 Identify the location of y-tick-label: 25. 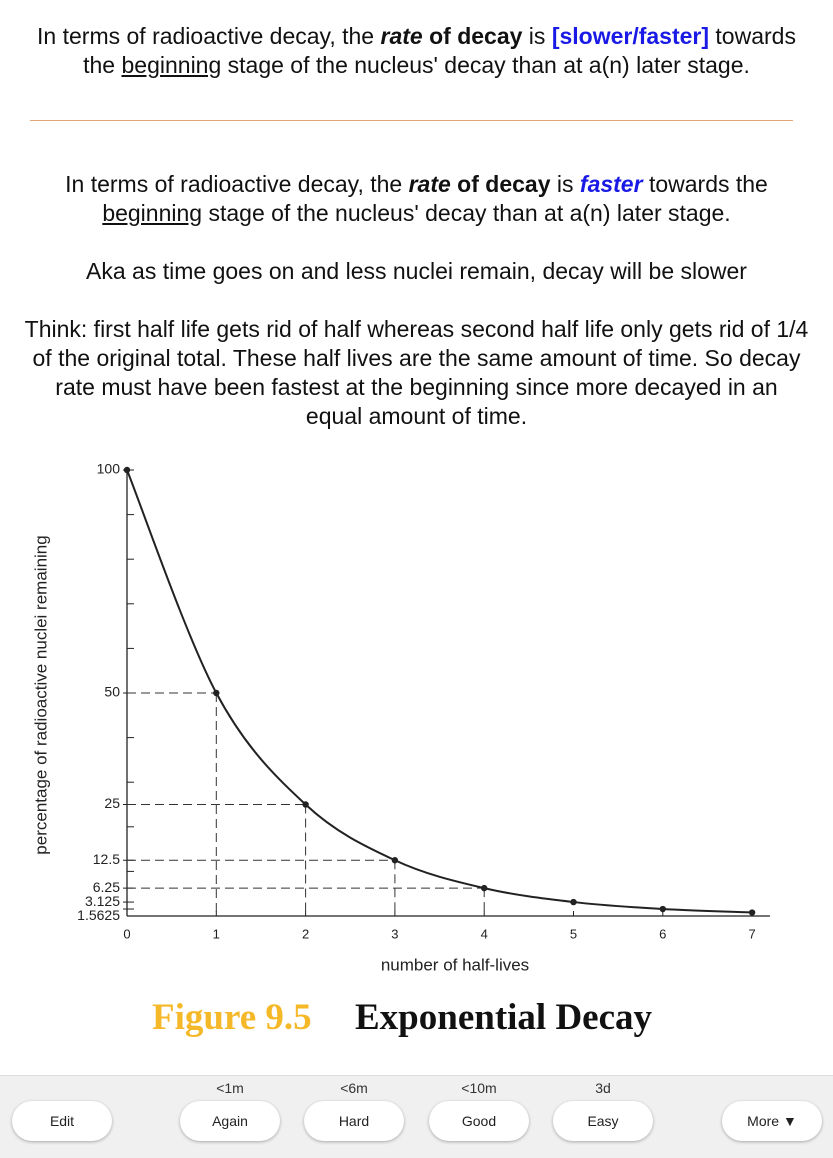
(112, 803).